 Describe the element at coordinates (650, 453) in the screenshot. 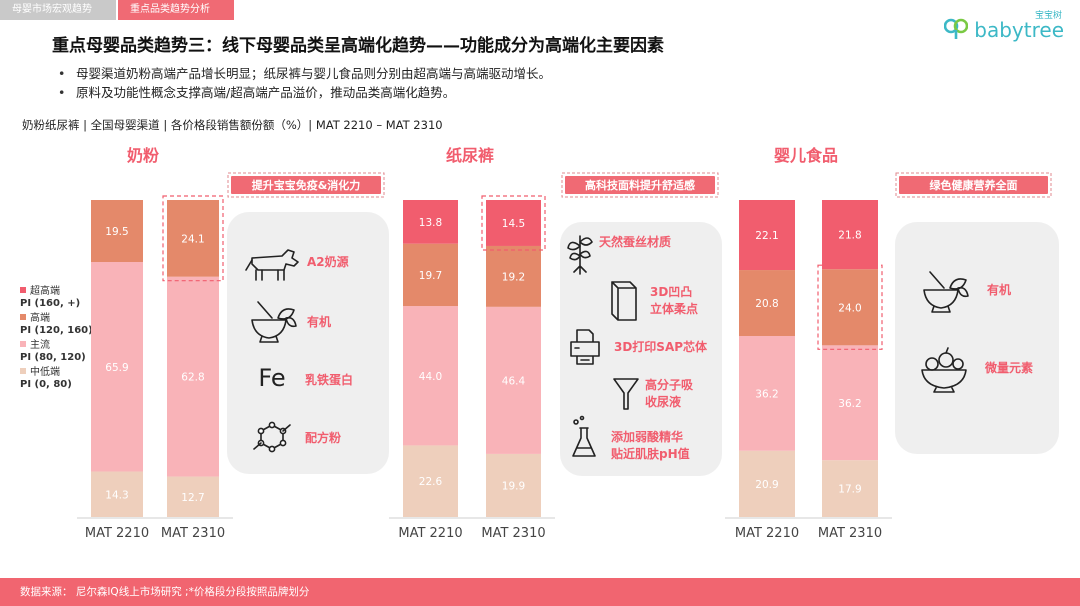

I see `feature-label: 贴近肌肤pH值` at that location.